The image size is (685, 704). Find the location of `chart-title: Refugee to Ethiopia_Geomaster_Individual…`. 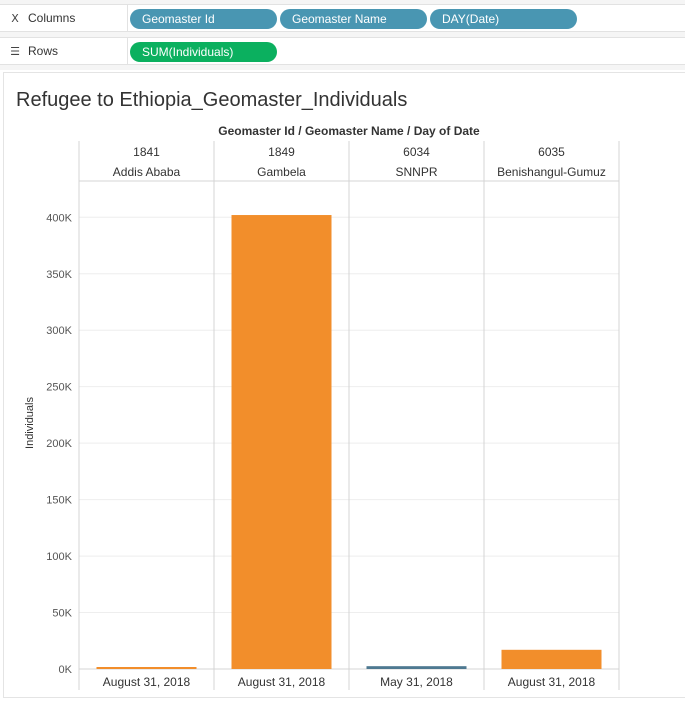

chart-title: Refugee to Ethiopia_Geomaster_Individual… is located at coordinates (212, 100).